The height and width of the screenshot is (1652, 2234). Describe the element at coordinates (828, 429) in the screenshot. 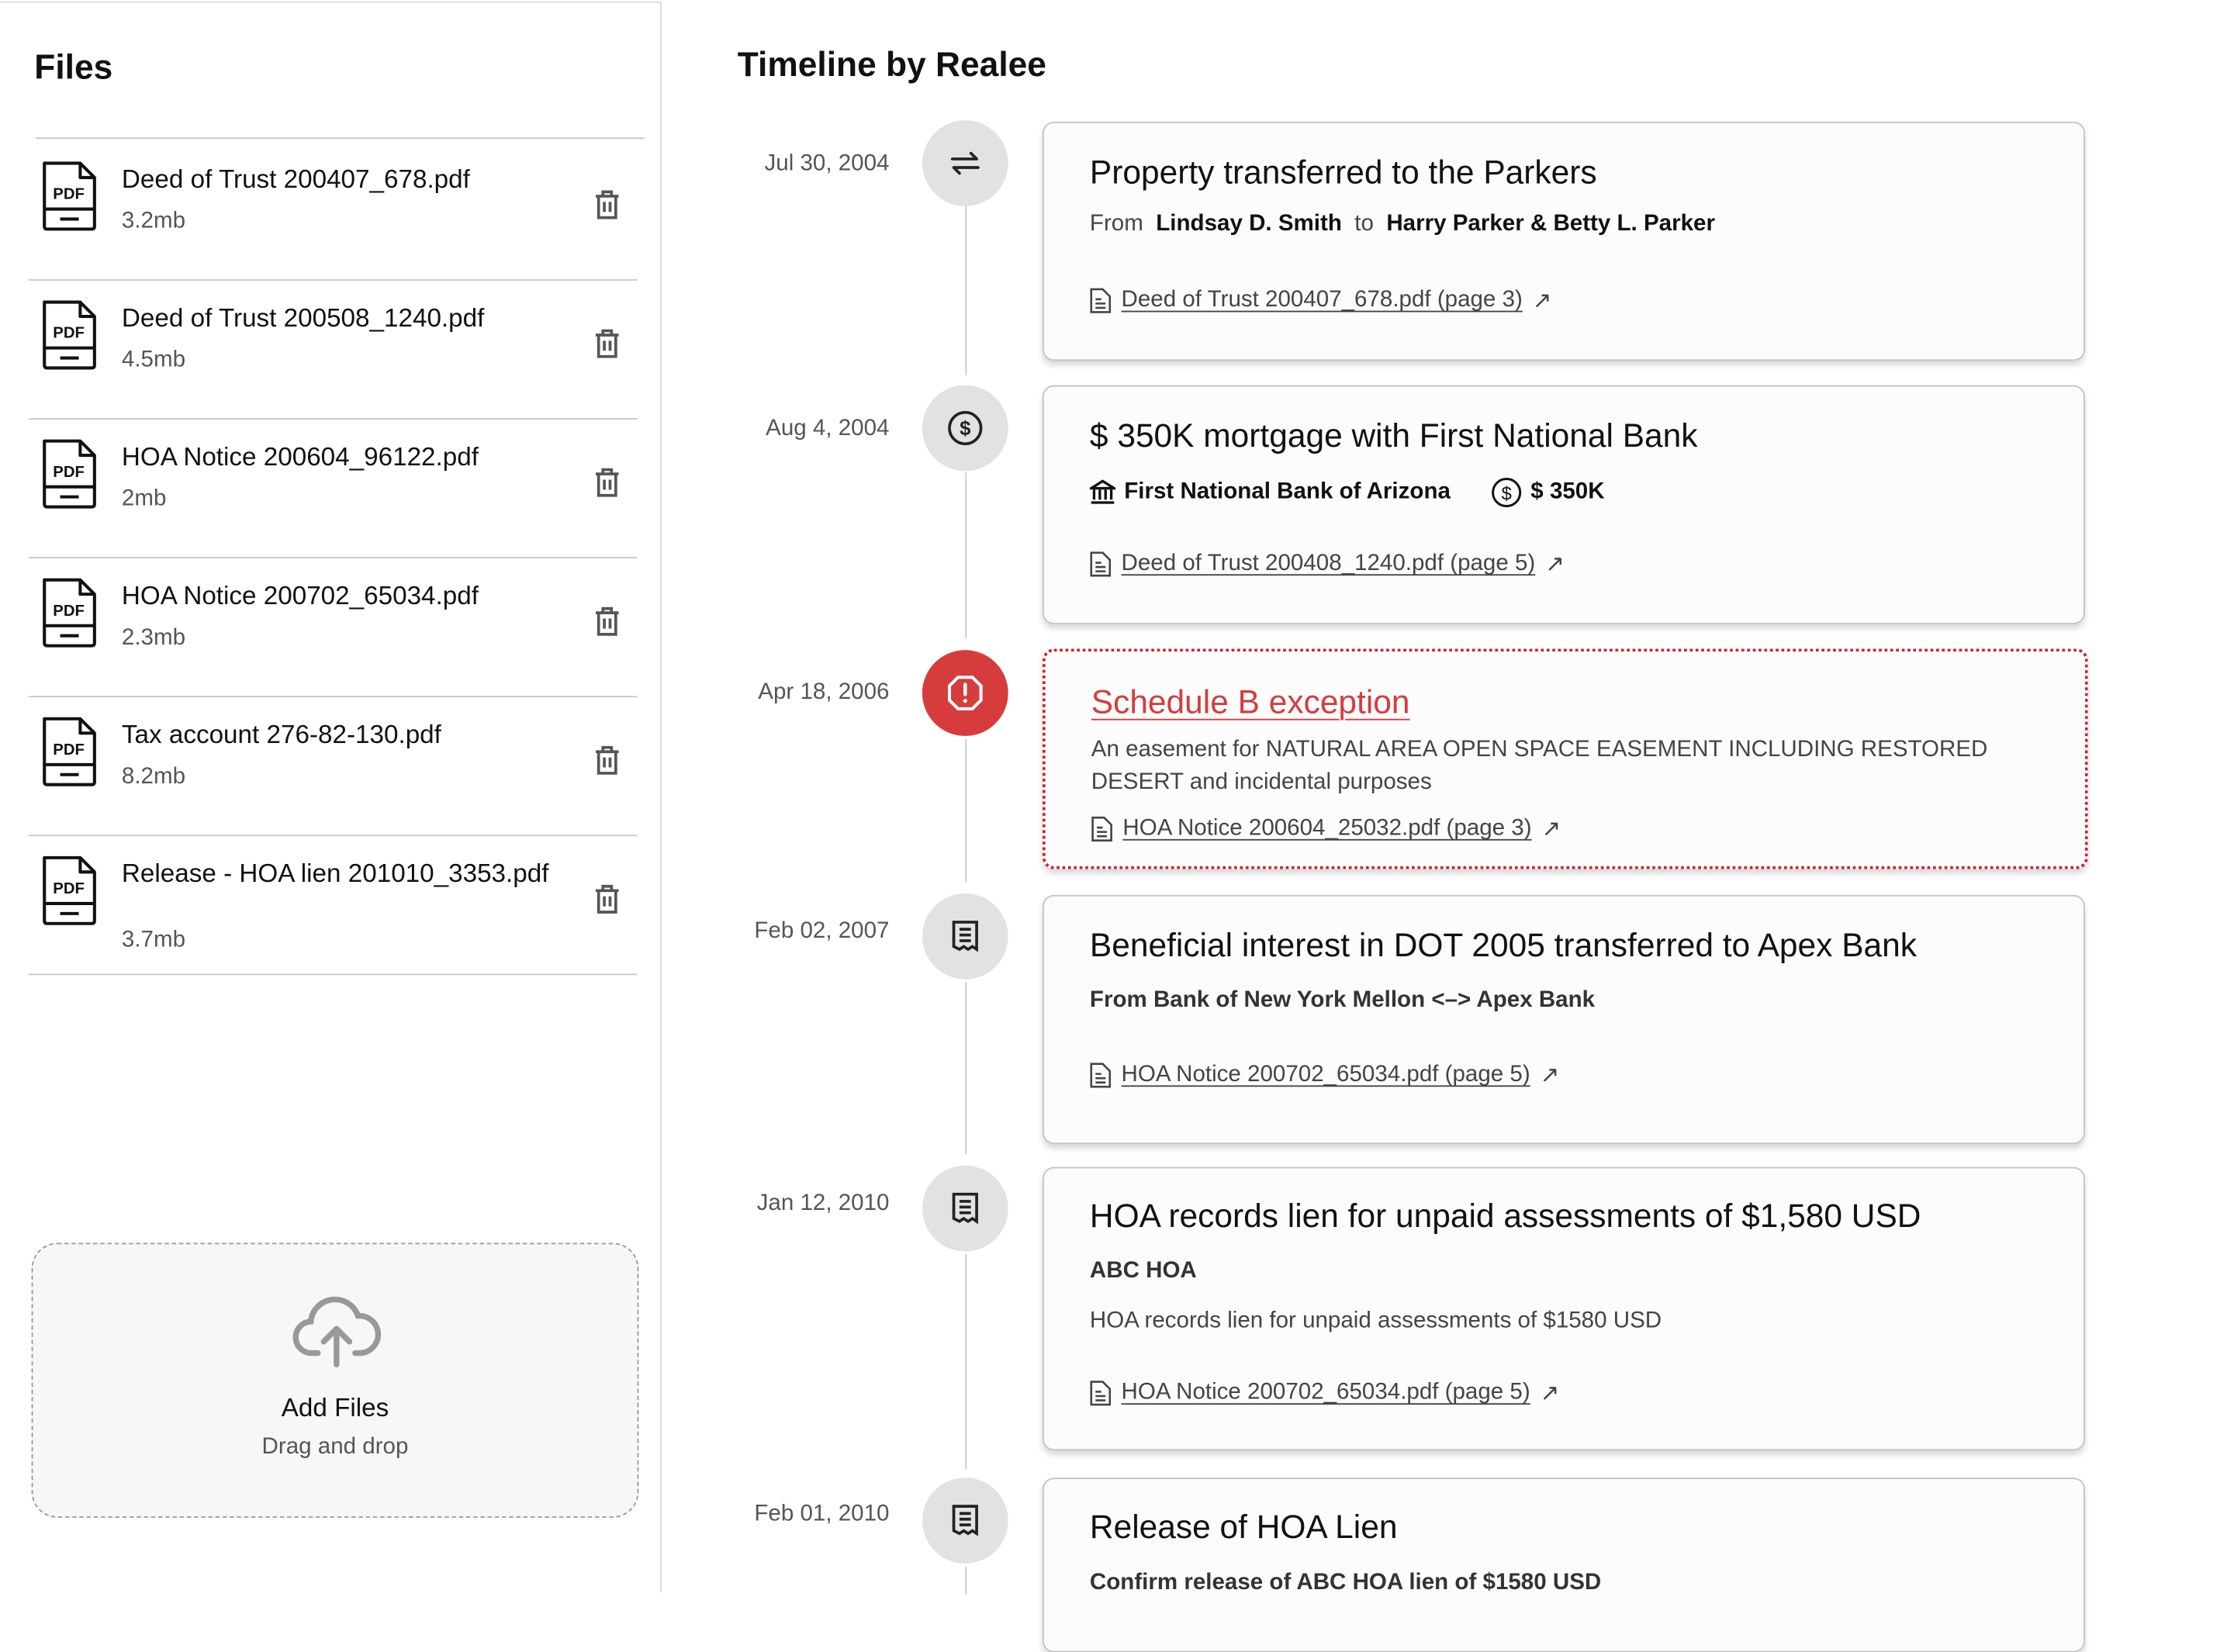

I see `event-date: Aug 4, 2004` at that location.